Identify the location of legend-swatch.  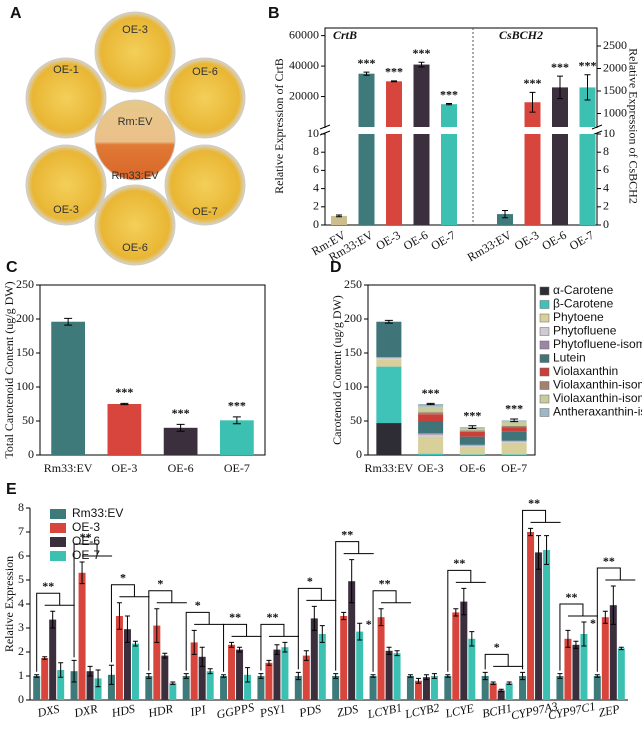
(544, 358).